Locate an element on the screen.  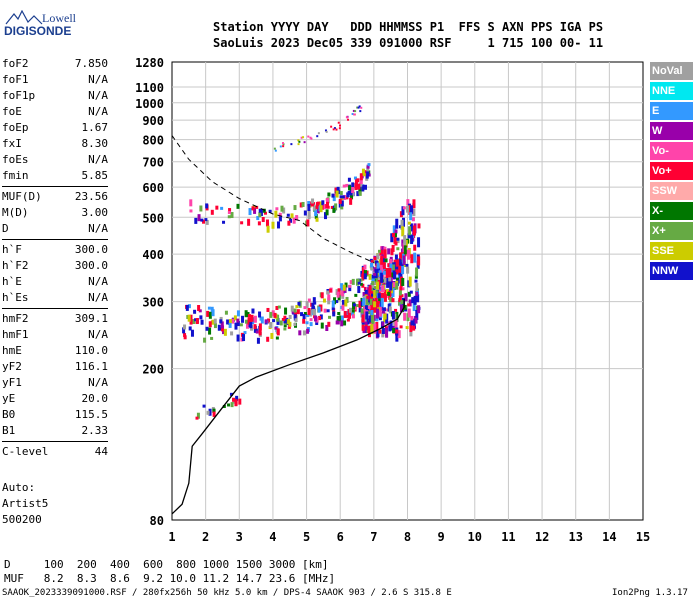
y-tick-label: 300 is located at coordinates (153, 303).